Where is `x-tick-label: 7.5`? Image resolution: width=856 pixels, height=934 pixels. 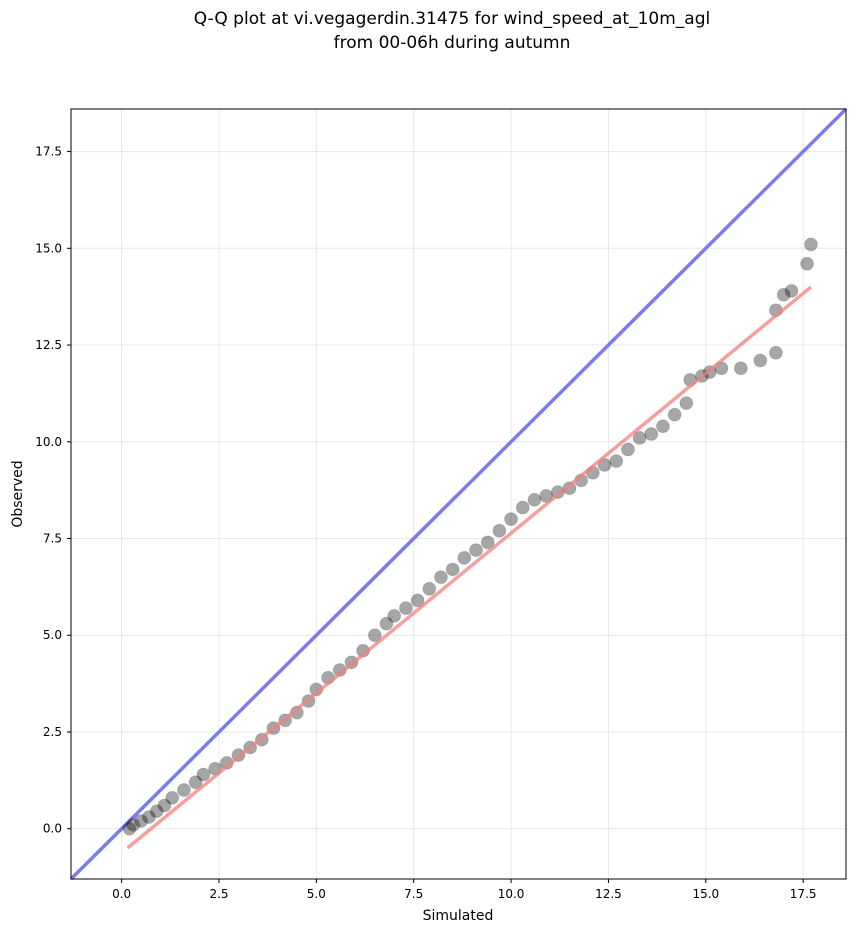 x-tick-label: 7.5 is located at coordinates (413, 894).